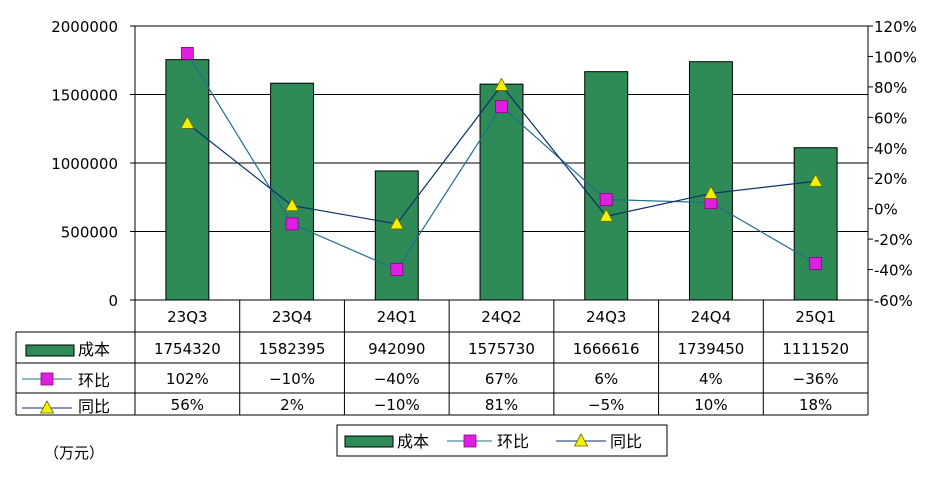 This screenshot has width=938, height=478. I want to click on cell-value: 4%, so click(711, 379).